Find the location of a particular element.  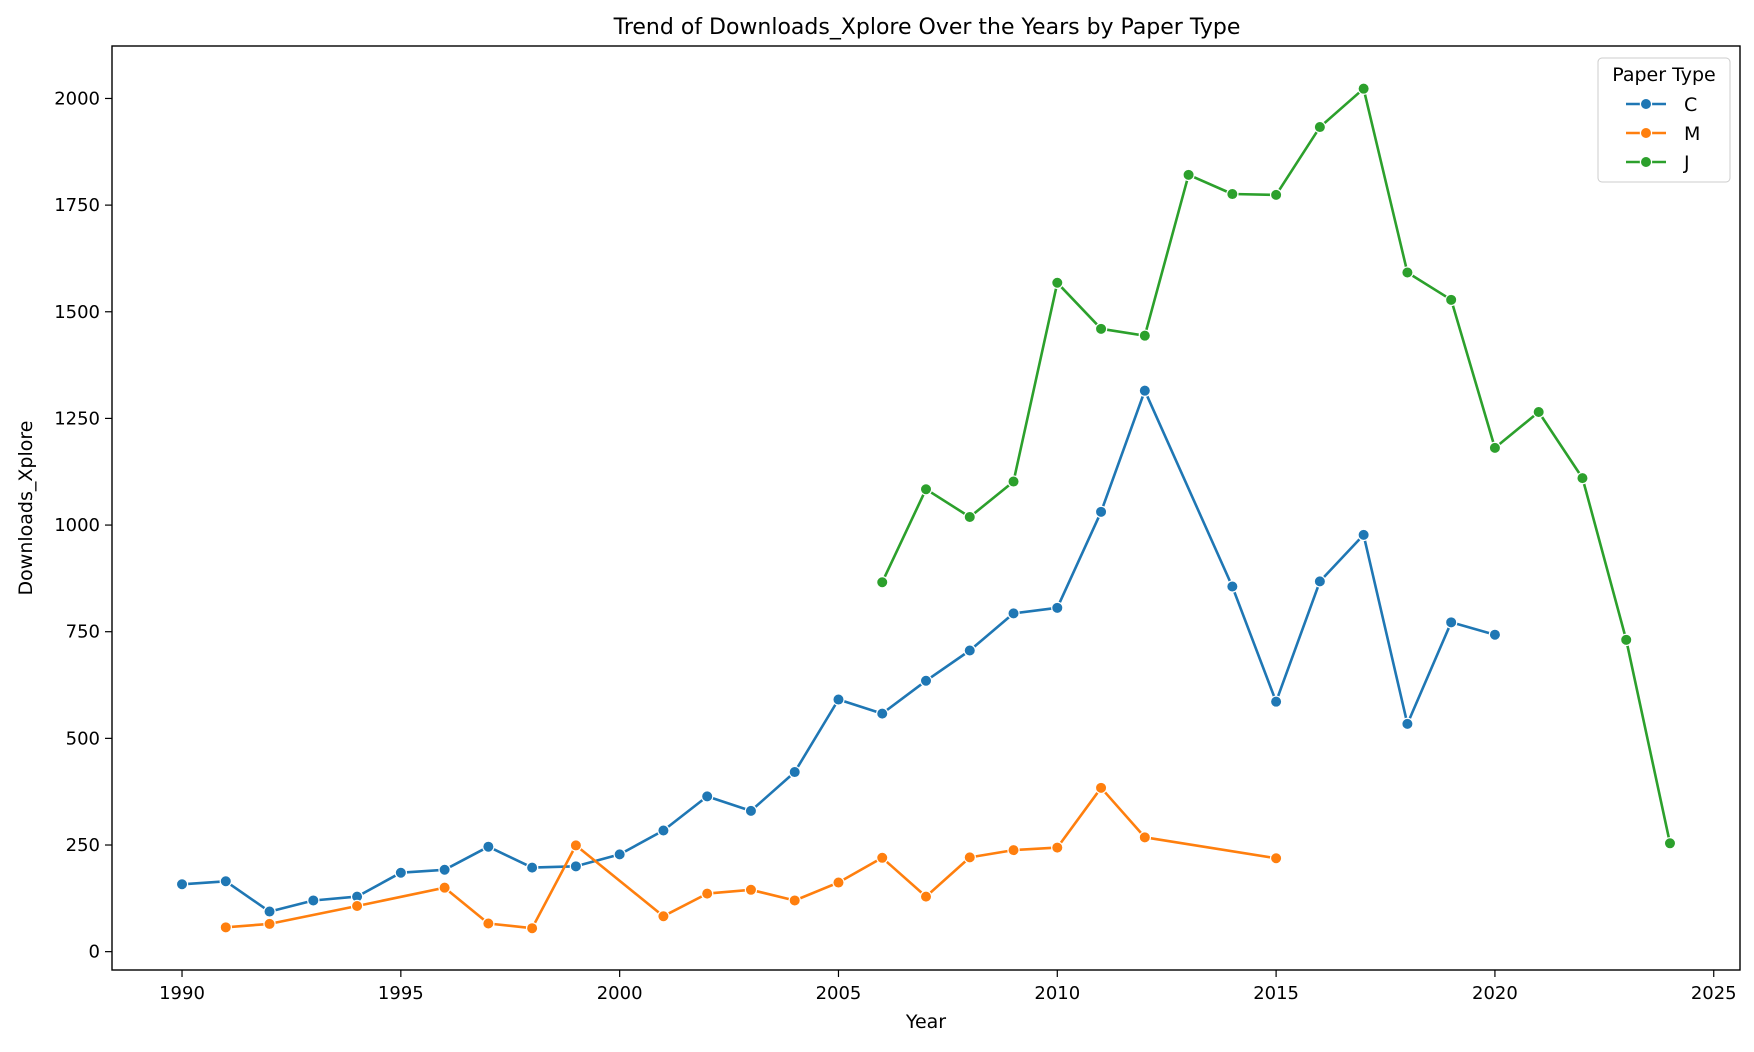

series-line-m is located at coordinates (751, 858).